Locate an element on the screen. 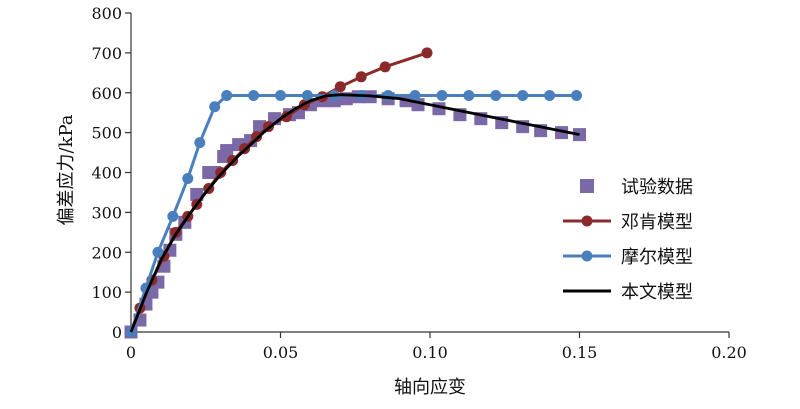 This screenshot has width=800, height=409. legend-label: 摩尔模型 is located at coordinates (657, 257).